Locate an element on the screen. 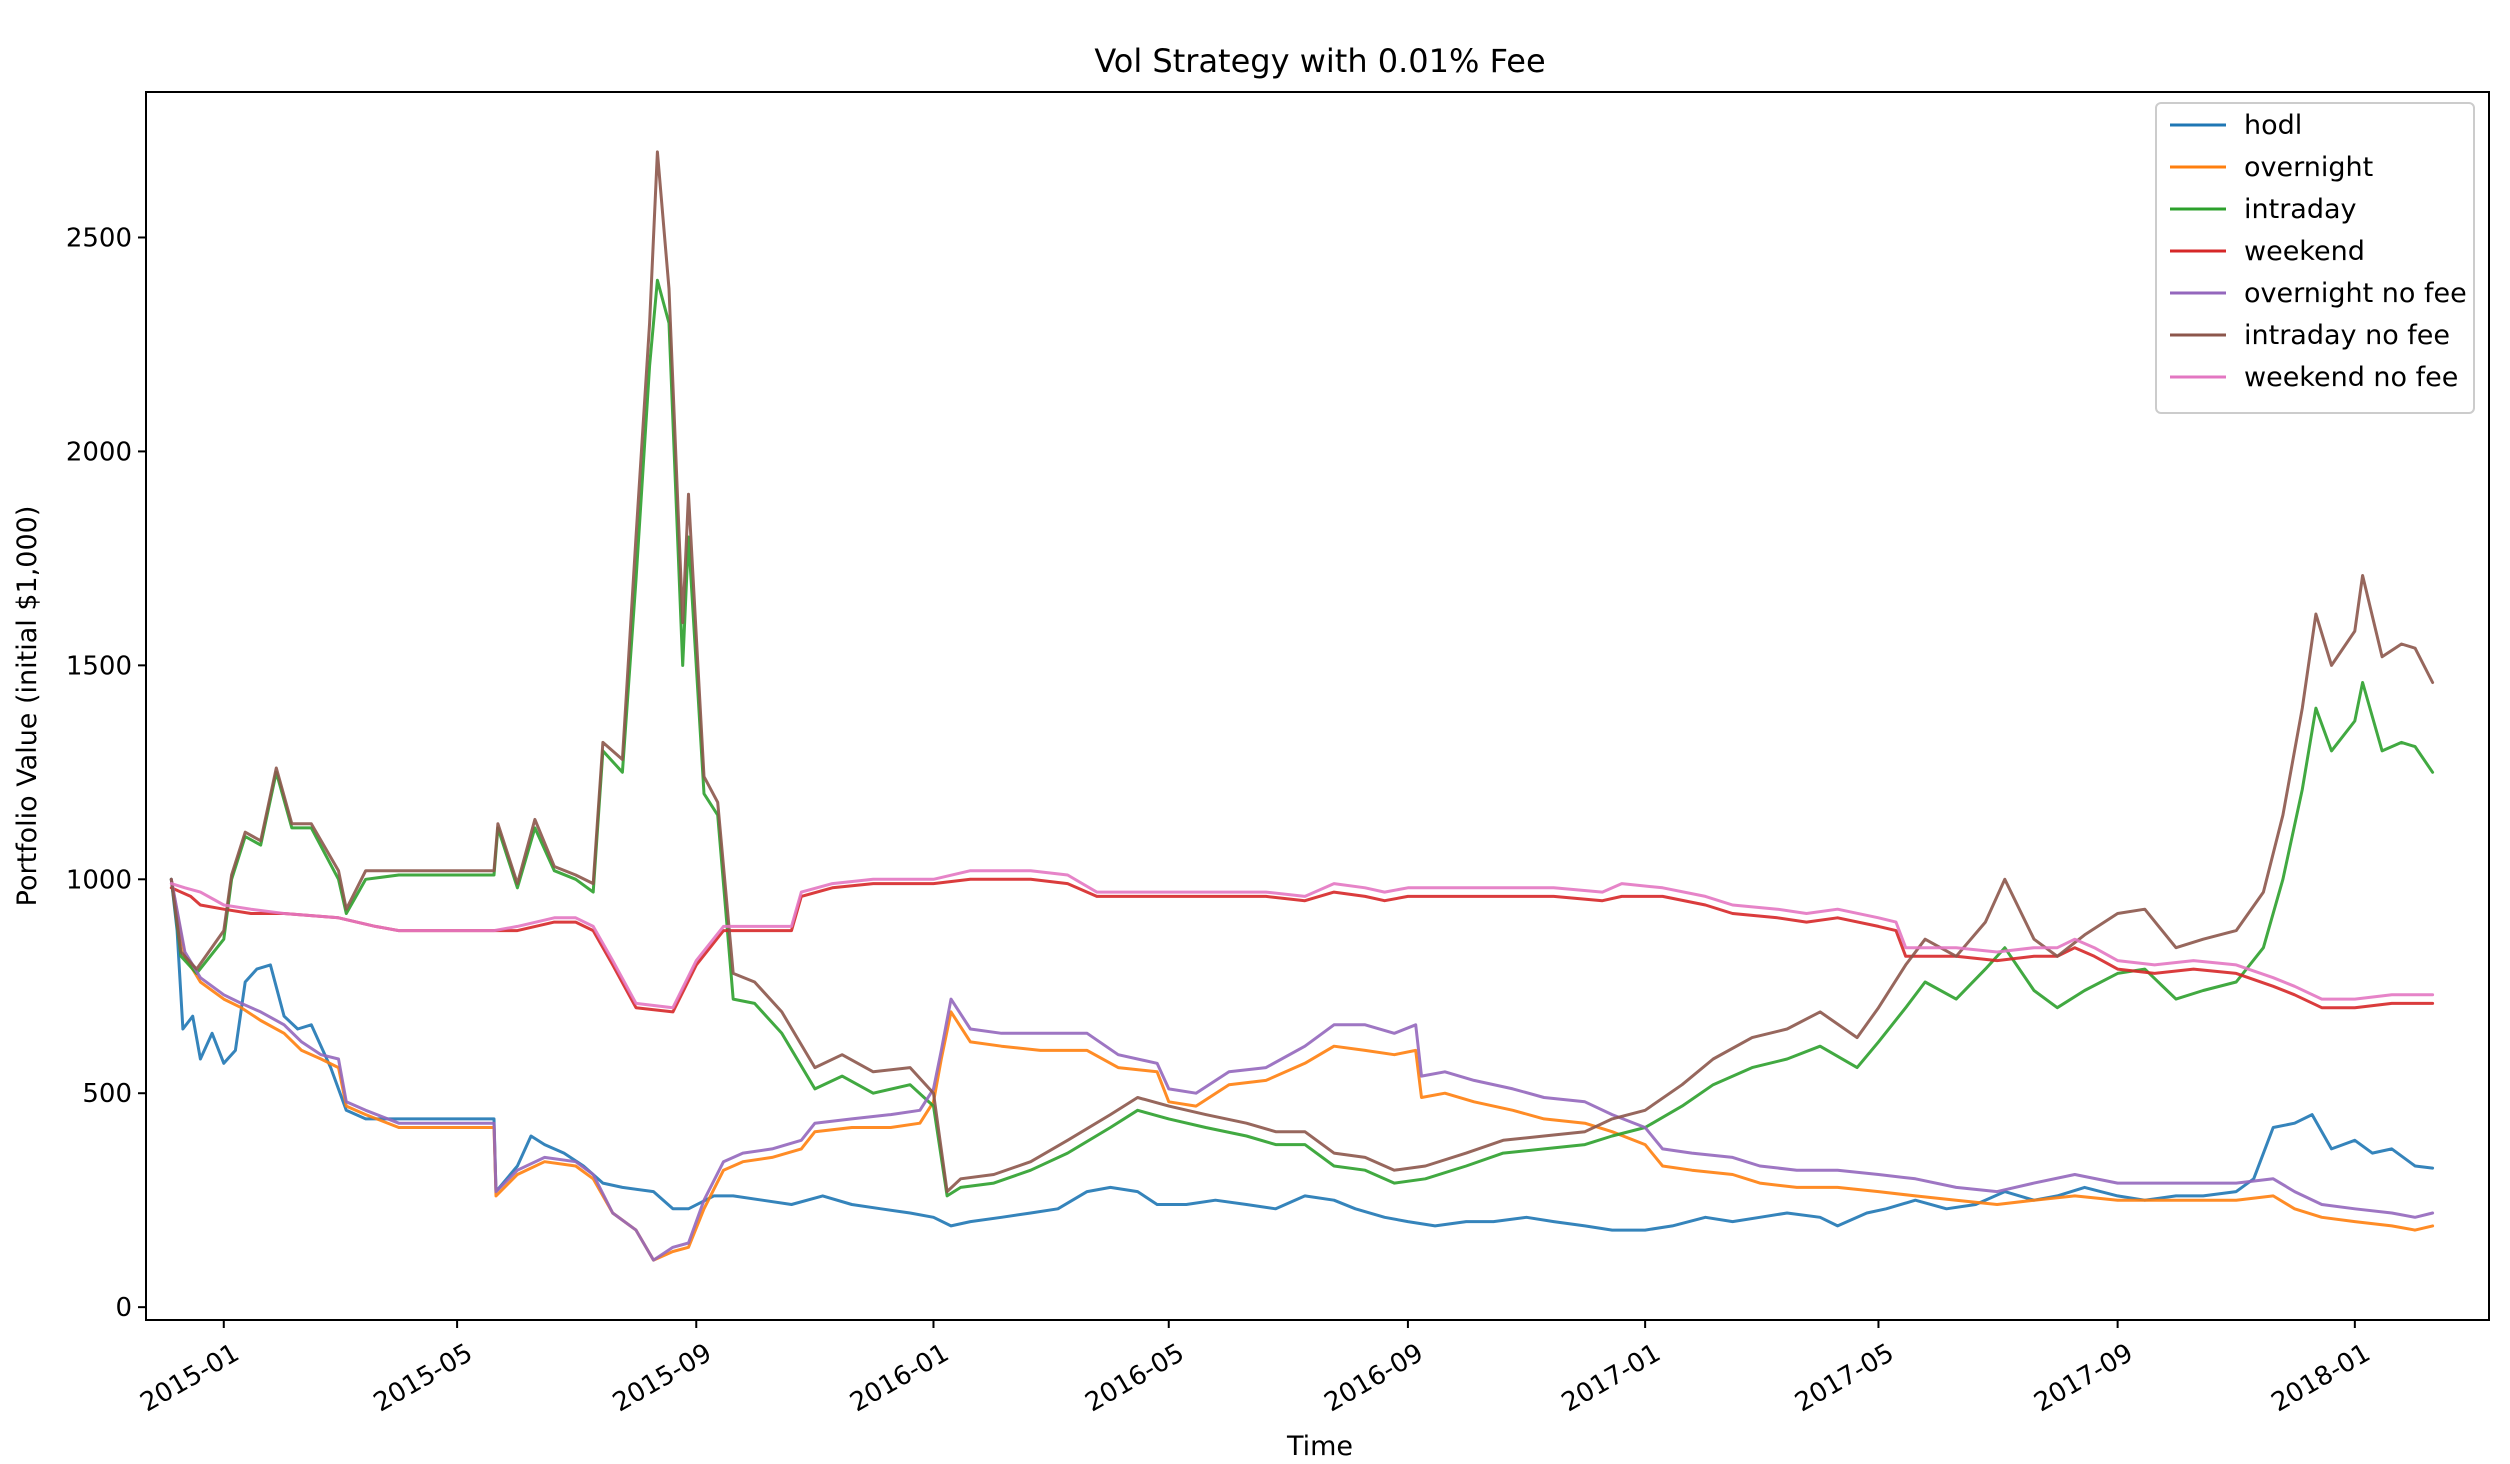  y-tick-label: 1000 is located at coordinates (99, 880).